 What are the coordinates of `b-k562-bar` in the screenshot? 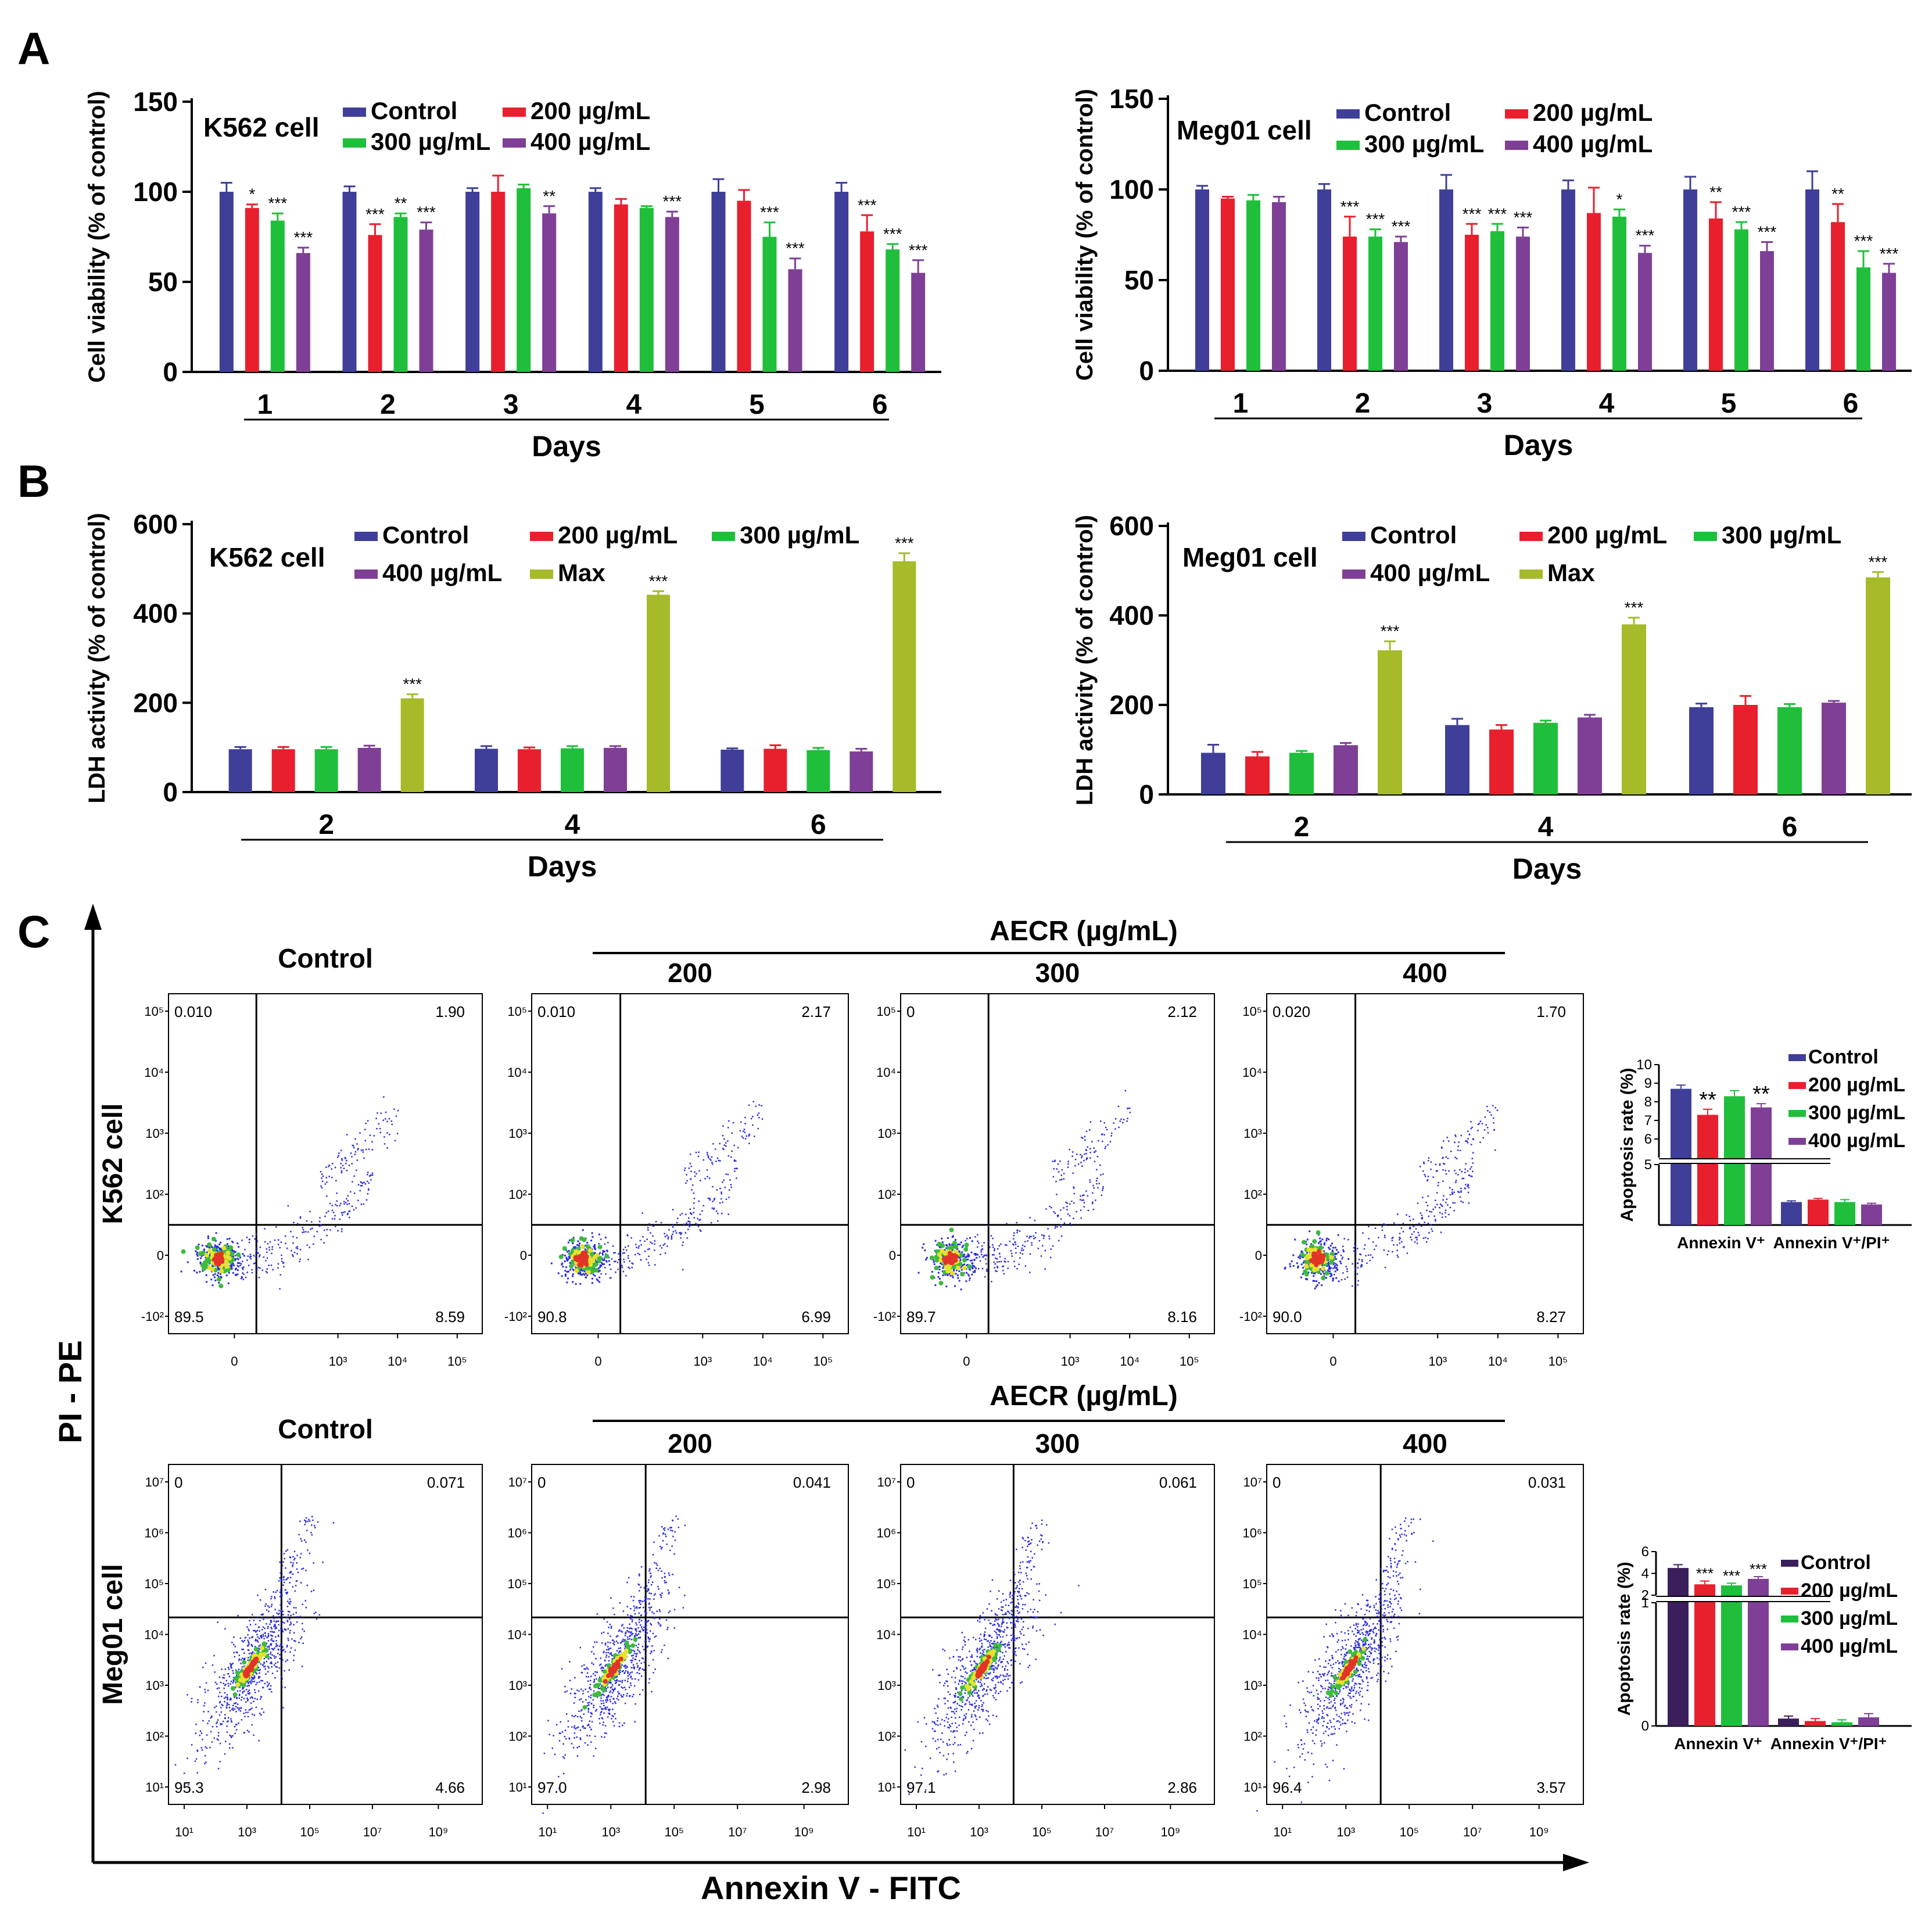 It's located at (904, 676).